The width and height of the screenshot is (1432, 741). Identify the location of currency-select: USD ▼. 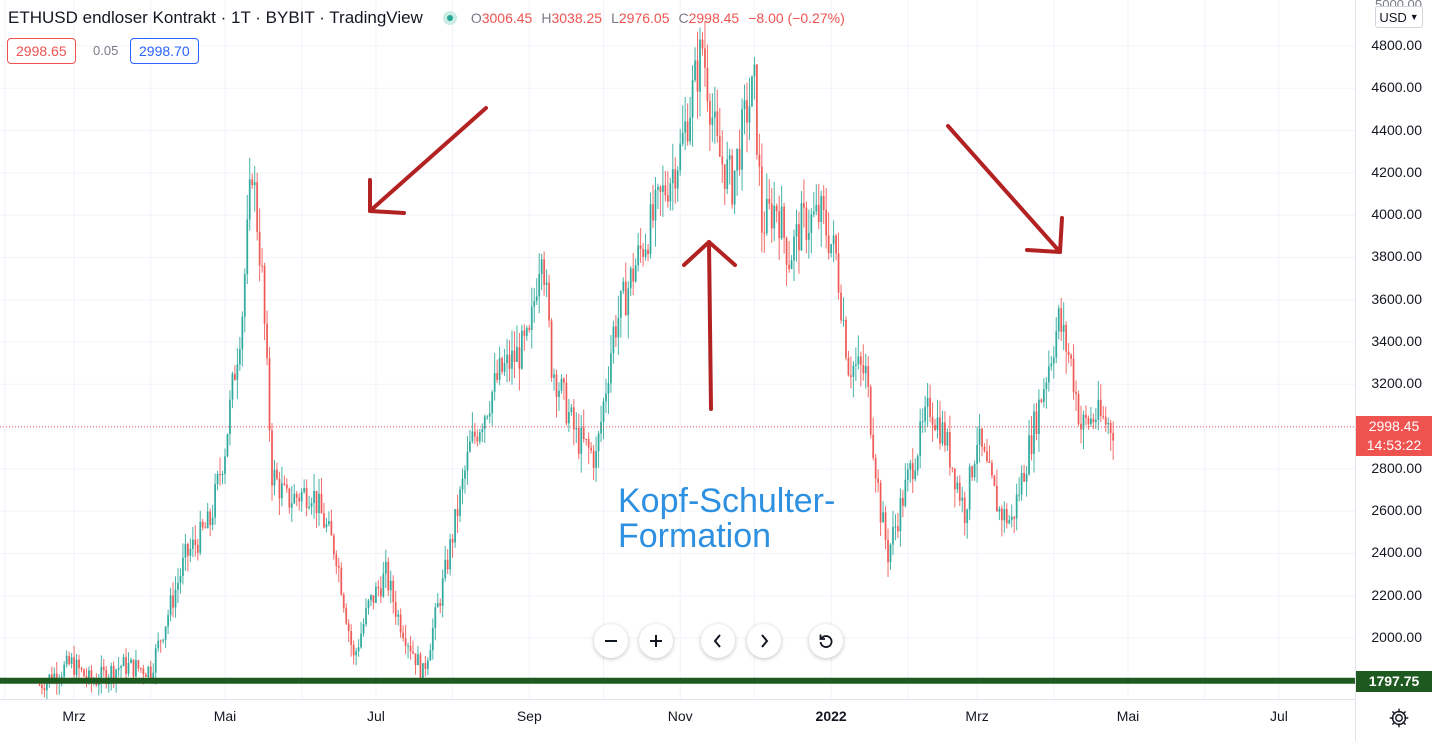
(1399, 17).